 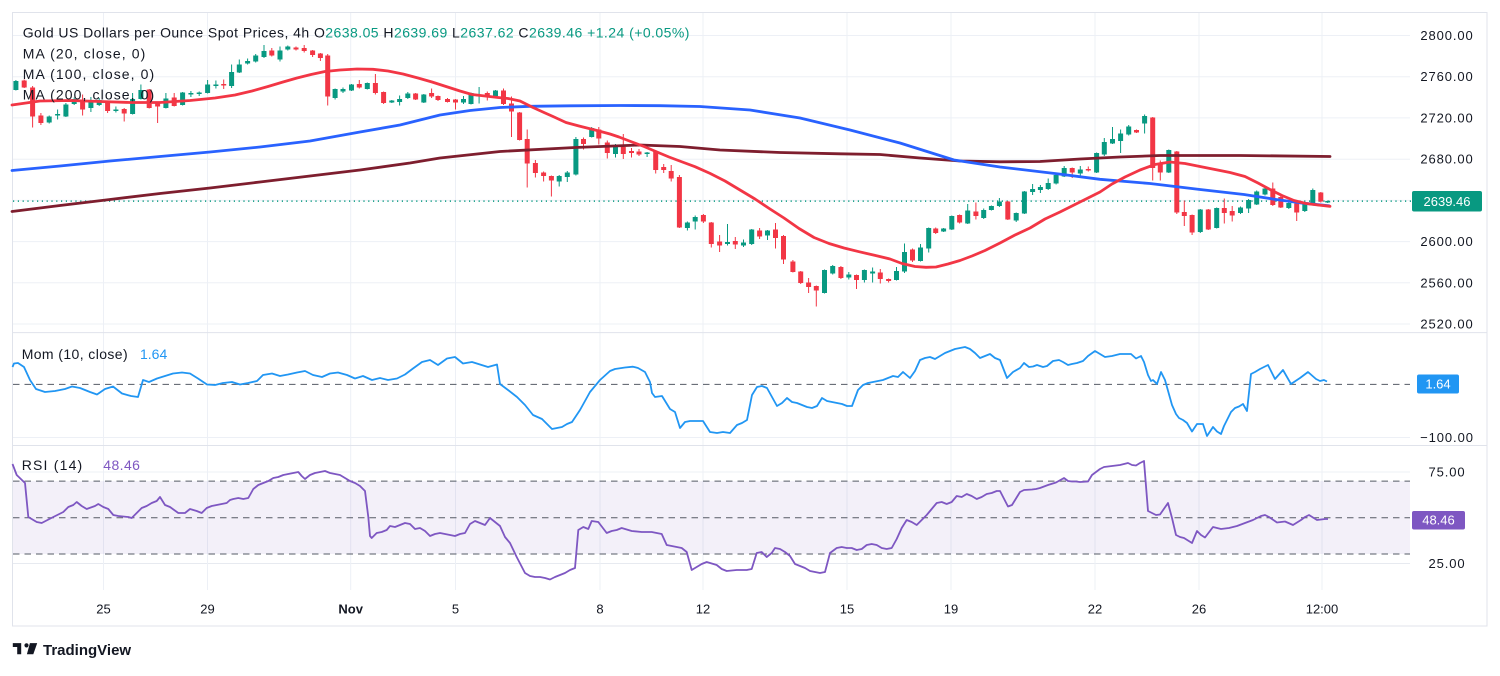 I want to click on svg-text: 19, so click(x=951, y=609).